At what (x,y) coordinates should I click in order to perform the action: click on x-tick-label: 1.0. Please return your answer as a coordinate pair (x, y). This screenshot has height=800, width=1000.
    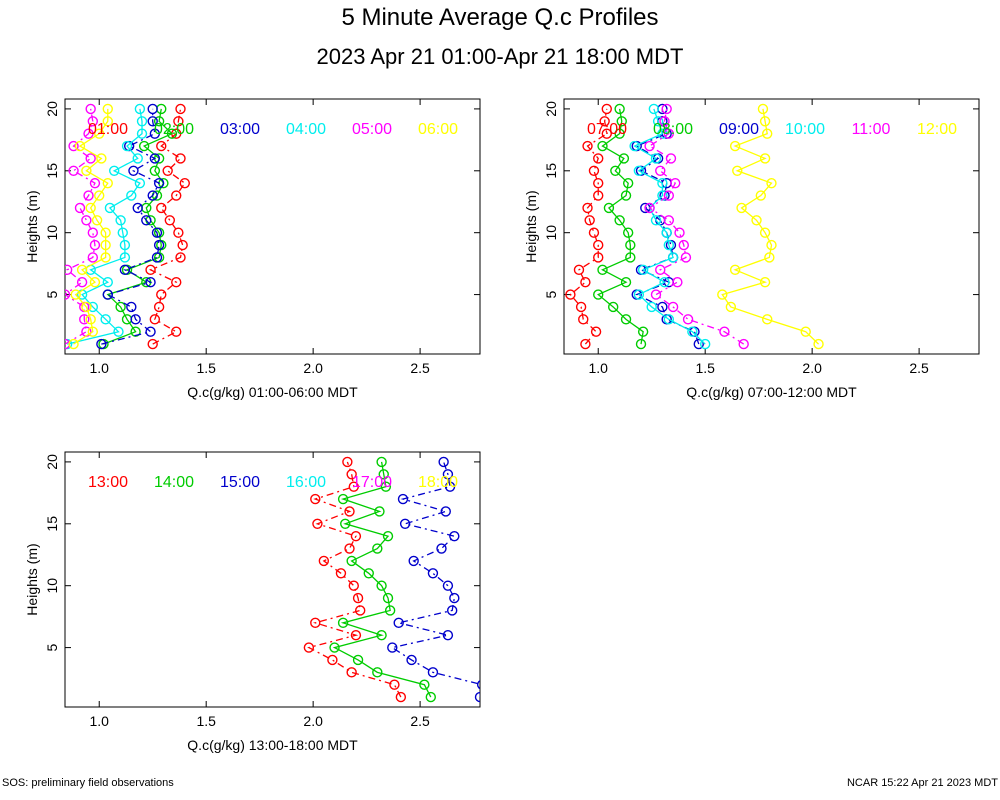
    Looking at the image, I should click on (99, 368).